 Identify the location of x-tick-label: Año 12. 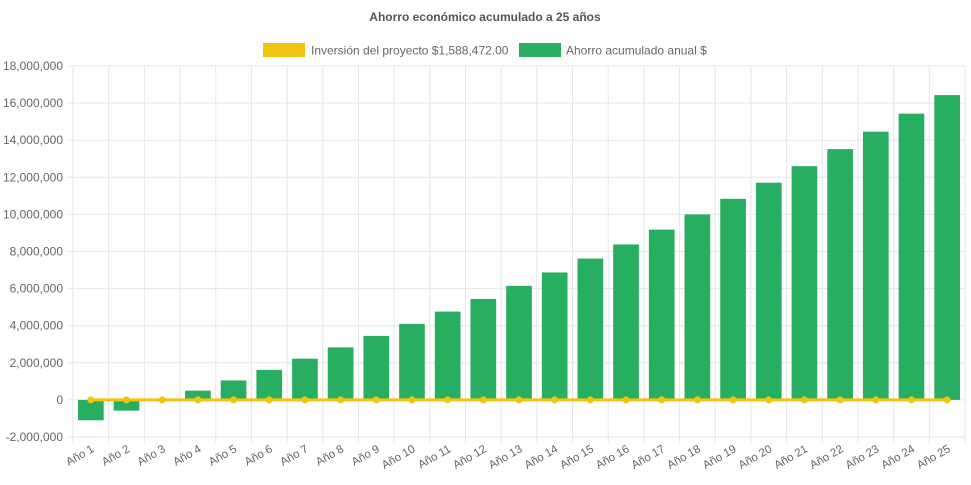
(470, 457).